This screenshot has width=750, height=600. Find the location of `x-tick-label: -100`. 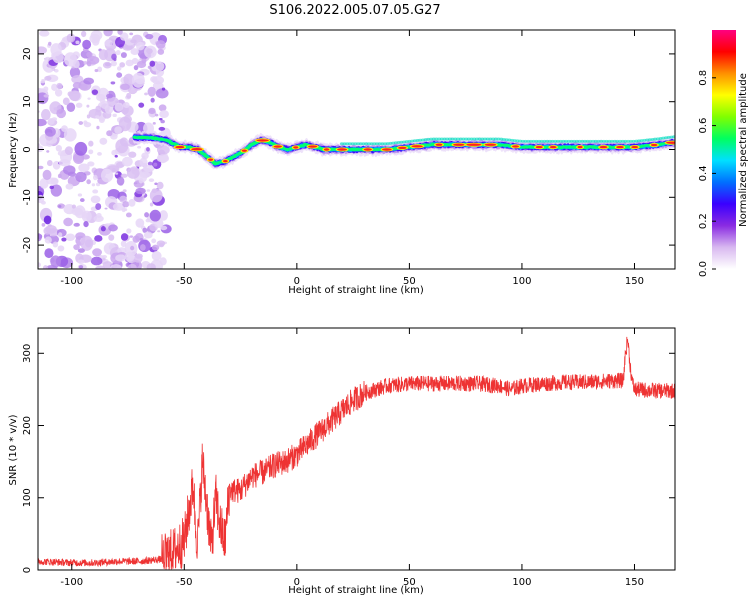

x-tick-label: -100 is located at coordinates (71, 281).